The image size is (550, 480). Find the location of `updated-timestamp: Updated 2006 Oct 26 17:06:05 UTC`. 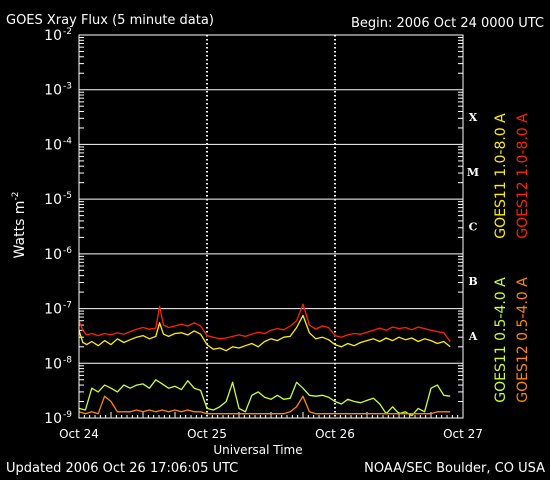

updated-timestamp: Updated 2006 Oct 26 17:06:05 UTC is located at coordinates (122, 468).